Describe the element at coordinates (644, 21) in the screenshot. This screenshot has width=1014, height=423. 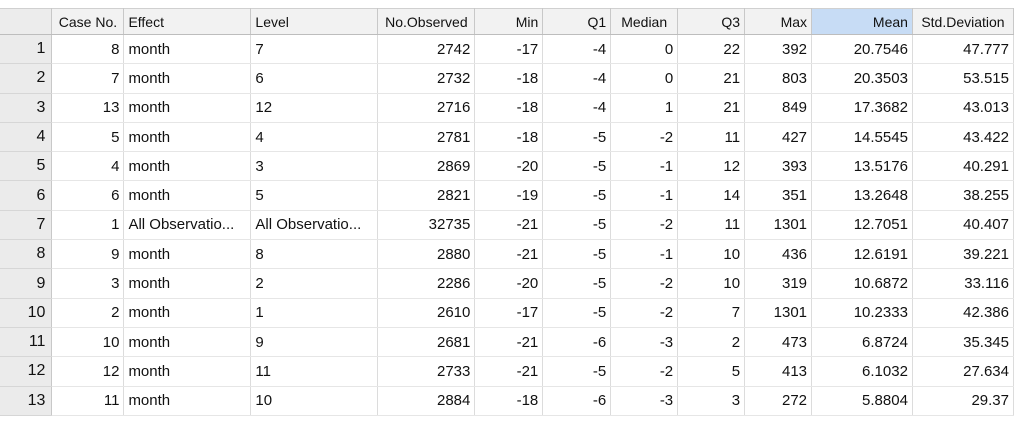
I see `column-header-median: Median` at that location.